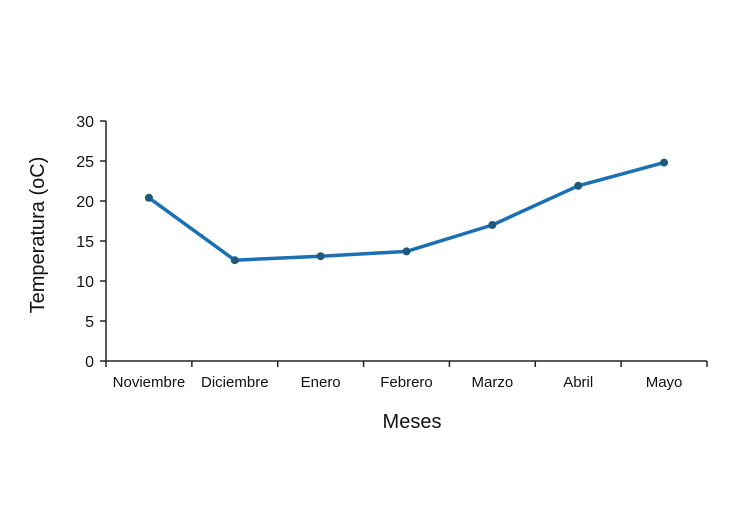 This screenshot has width=742, height=517. Describe the element at coordinates (85, 242) in the screenshot. I see `y-tick-label: 15` at that location.